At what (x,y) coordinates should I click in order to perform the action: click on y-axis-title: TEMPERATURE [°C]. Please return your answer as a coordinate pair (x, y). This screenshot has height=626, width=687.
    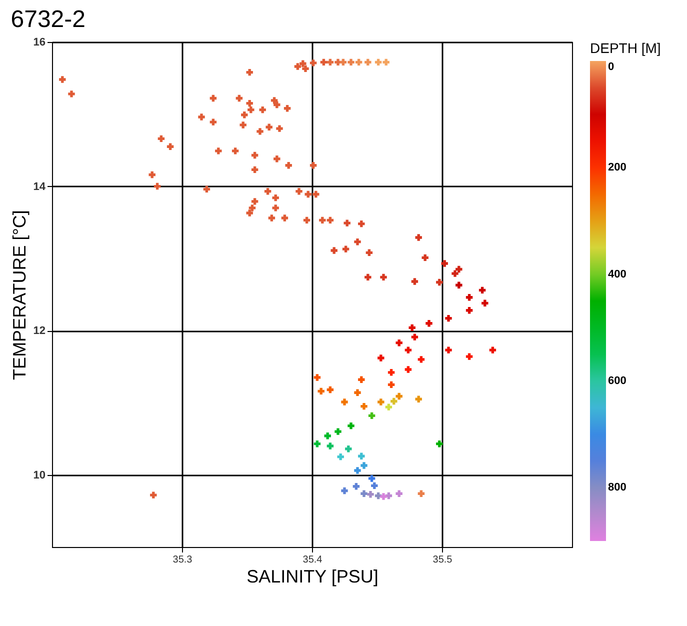
    Looking at the image, I should click on (19, 295).